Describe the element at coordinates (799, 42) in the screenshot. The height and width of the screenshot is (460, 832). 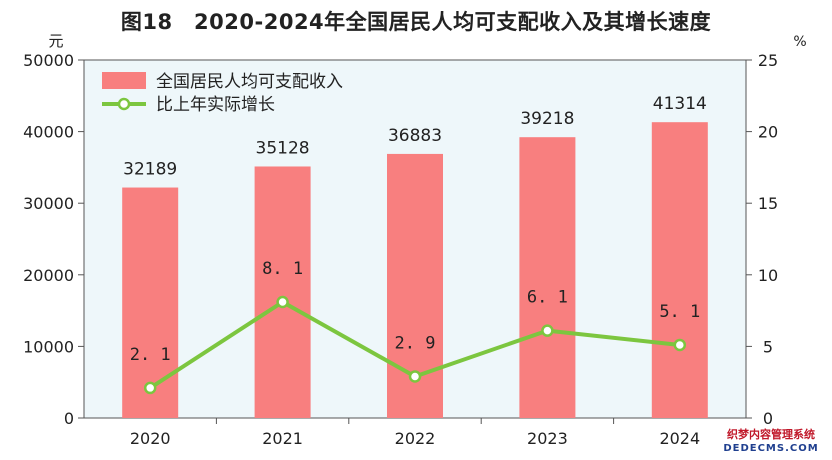
I see `y-right-unit: %` at that location.